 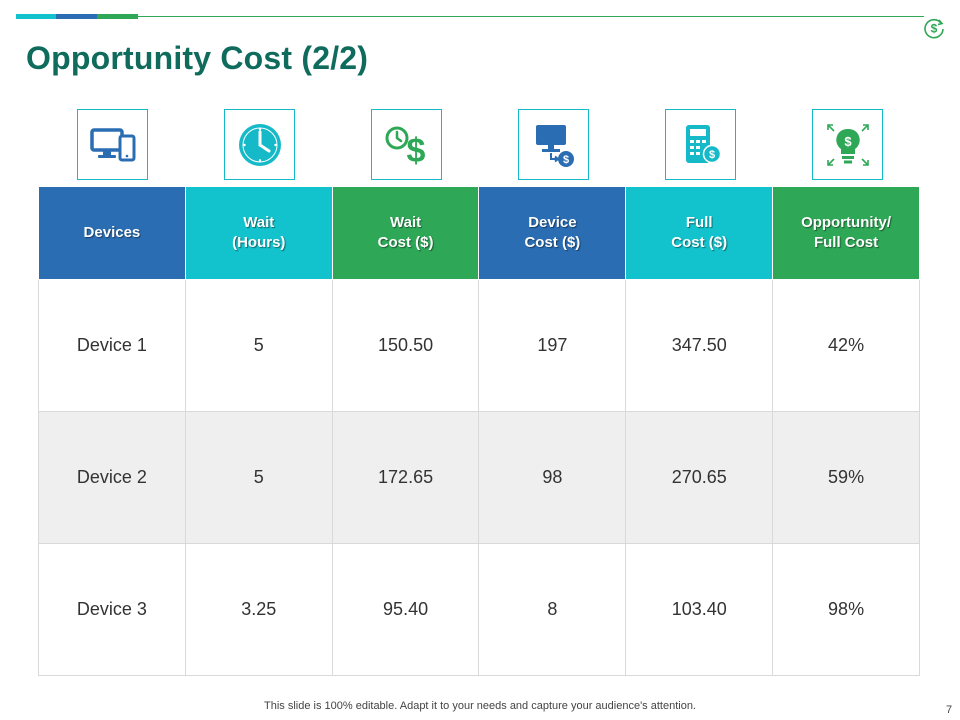 I want to click on clock-icon, so click(x=259, y=144).